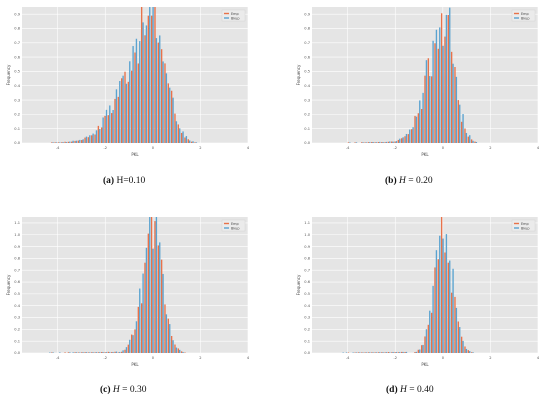  Describe the element at coordinates (235, 224) in the screenshot. I see `legend-label-emp: Emp` at that location.